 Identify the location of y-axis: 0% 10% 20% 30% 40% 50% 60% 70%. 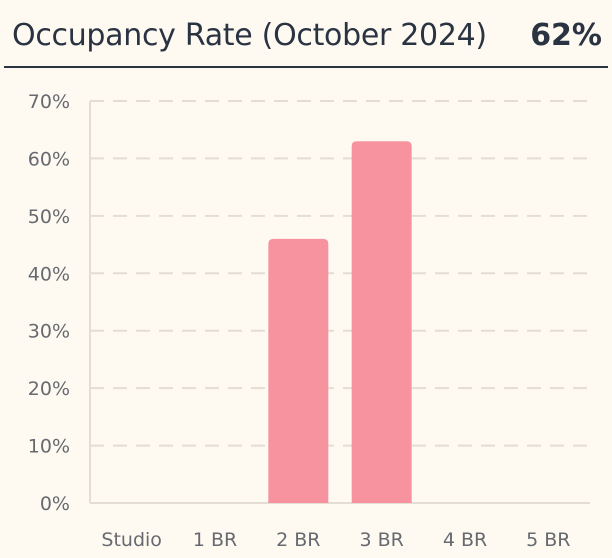
(49, 303).